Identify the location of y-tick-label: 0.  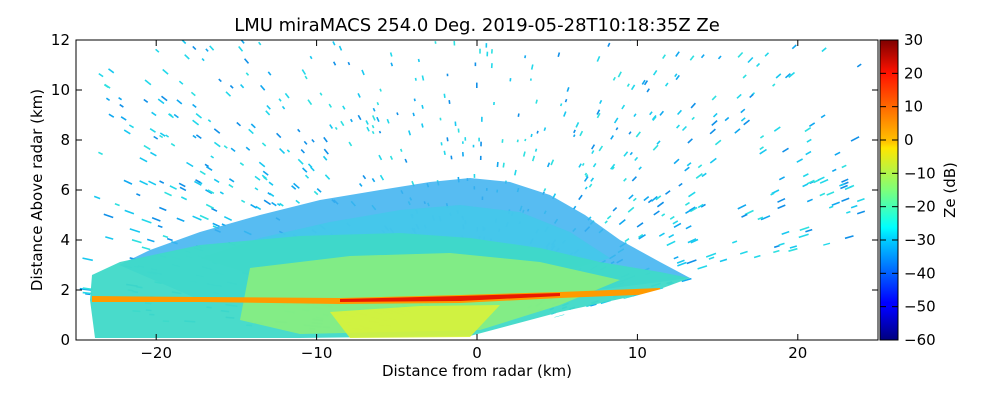
(65, 340).